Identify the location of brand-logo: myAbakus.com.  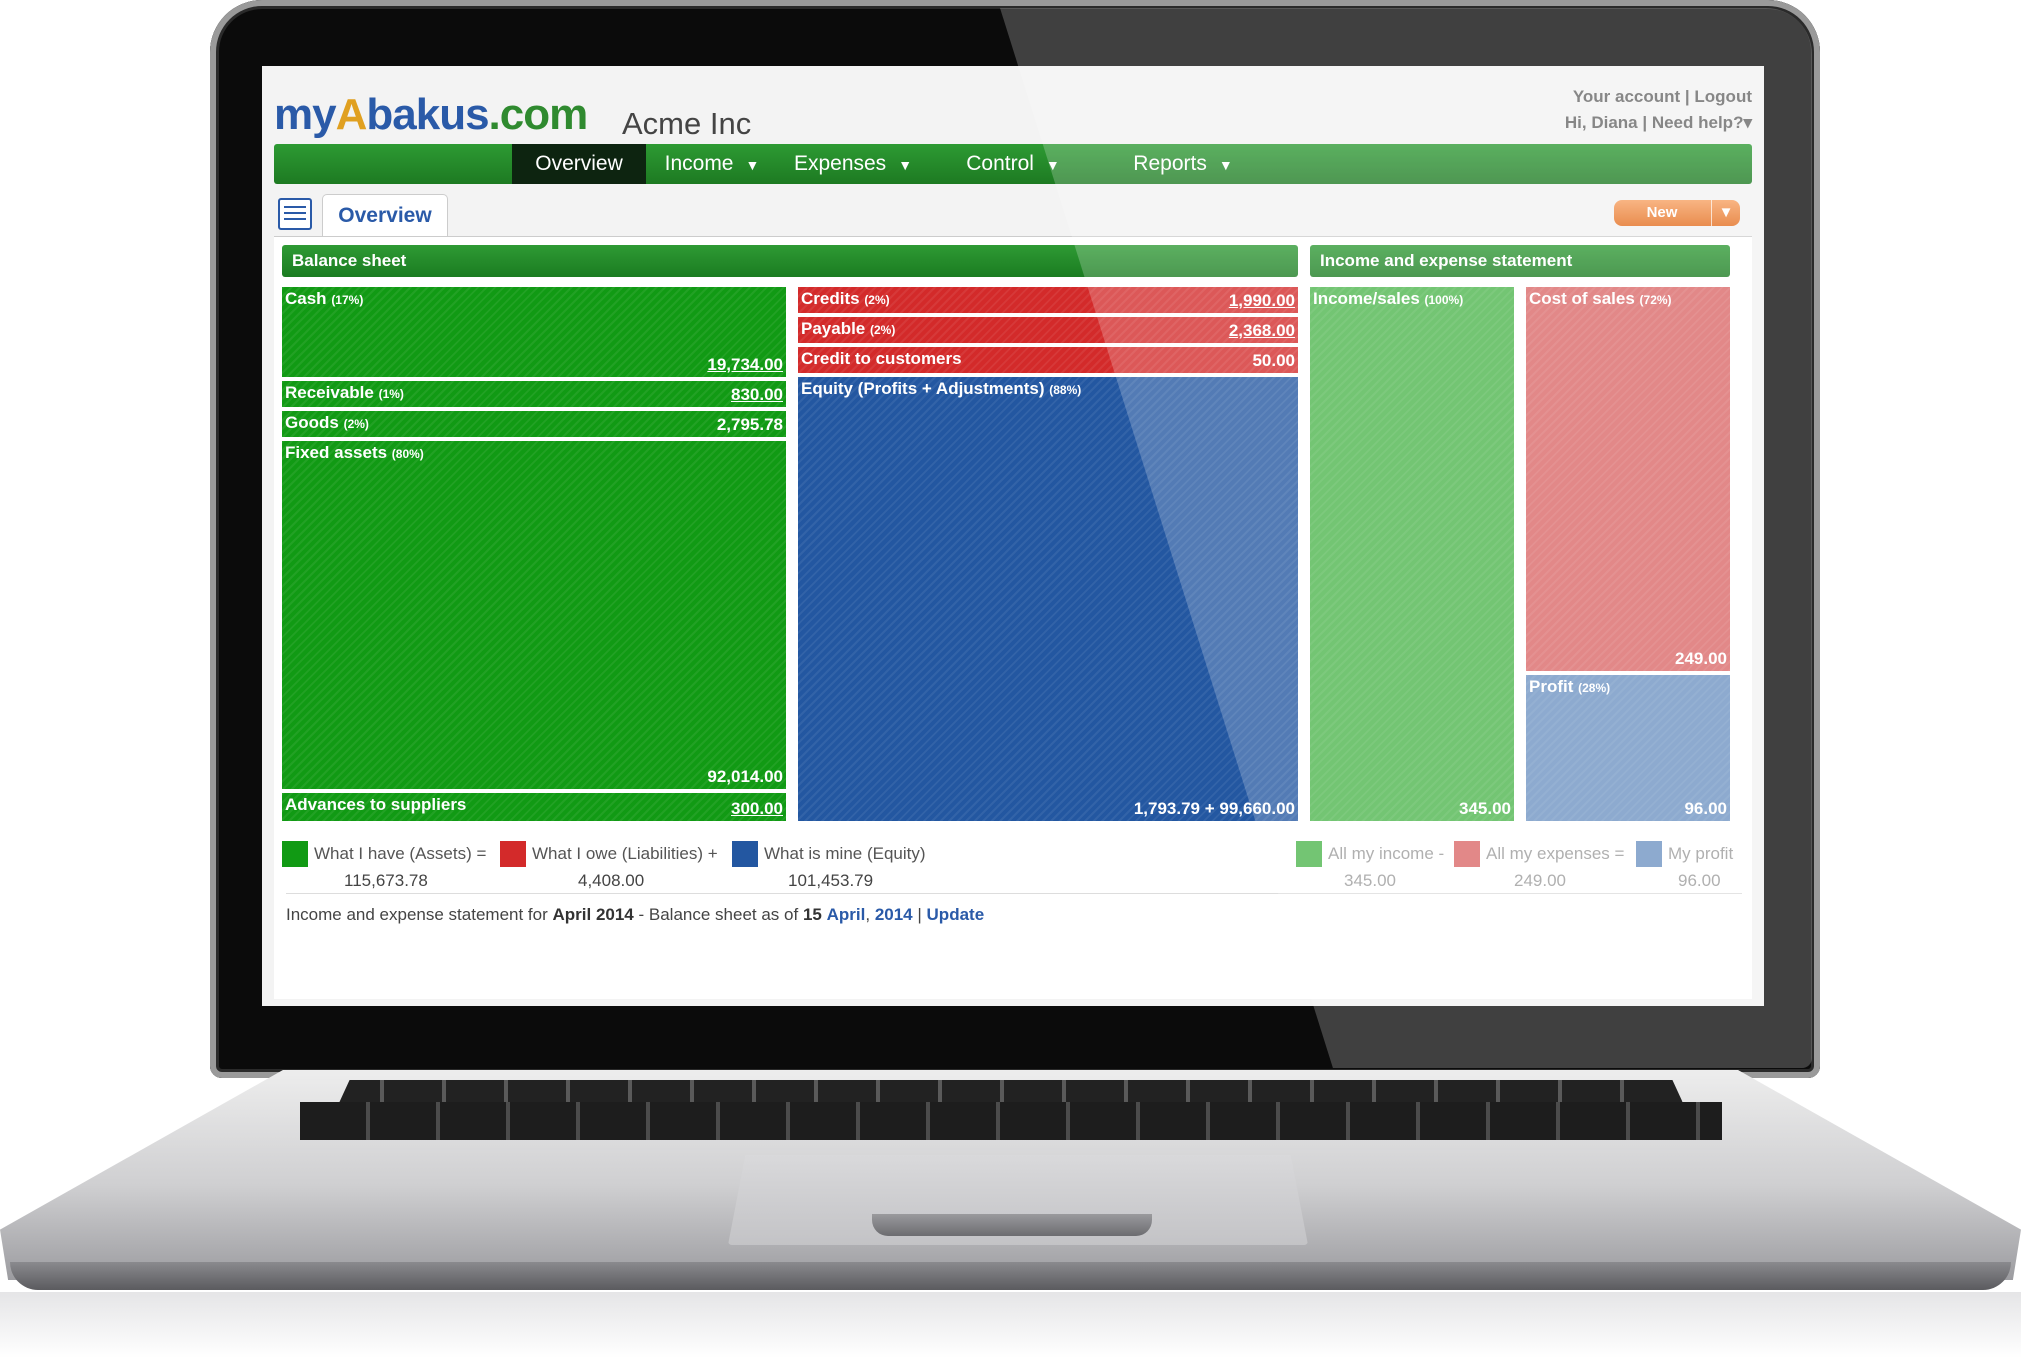
(431, 115).